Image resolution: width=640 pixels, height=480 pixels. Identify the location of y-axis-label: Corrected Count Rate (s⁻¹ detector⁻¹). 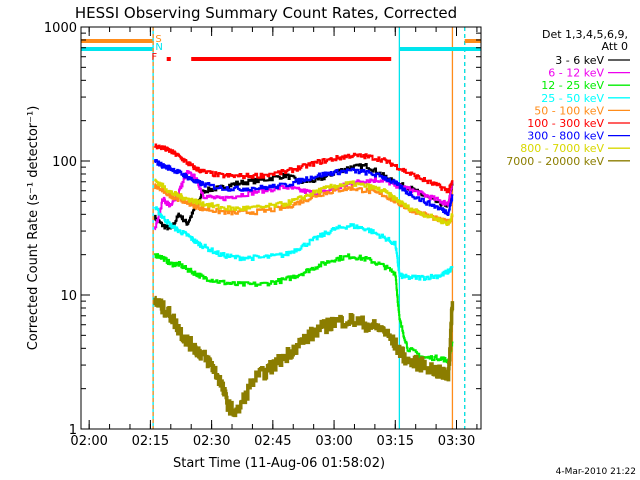
(33, 228).